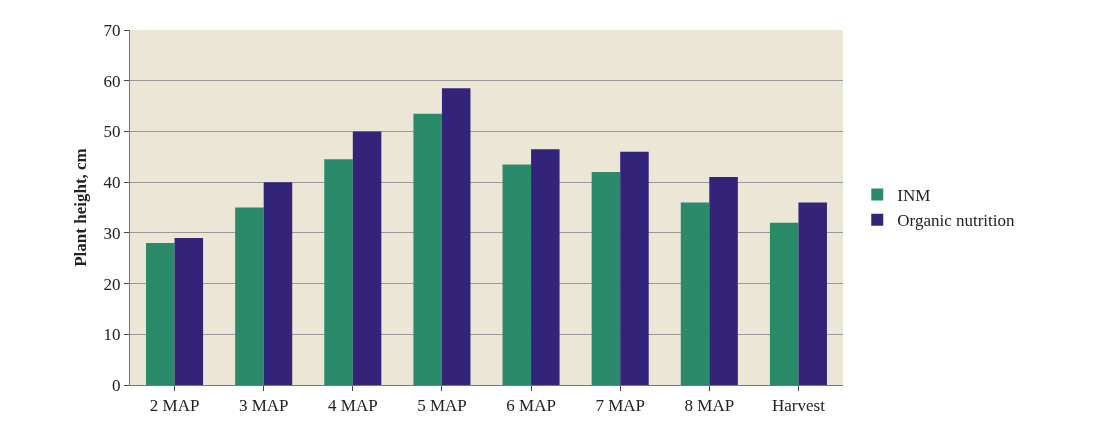  I want to click on y-tick-label: 0, so click(116, 385).